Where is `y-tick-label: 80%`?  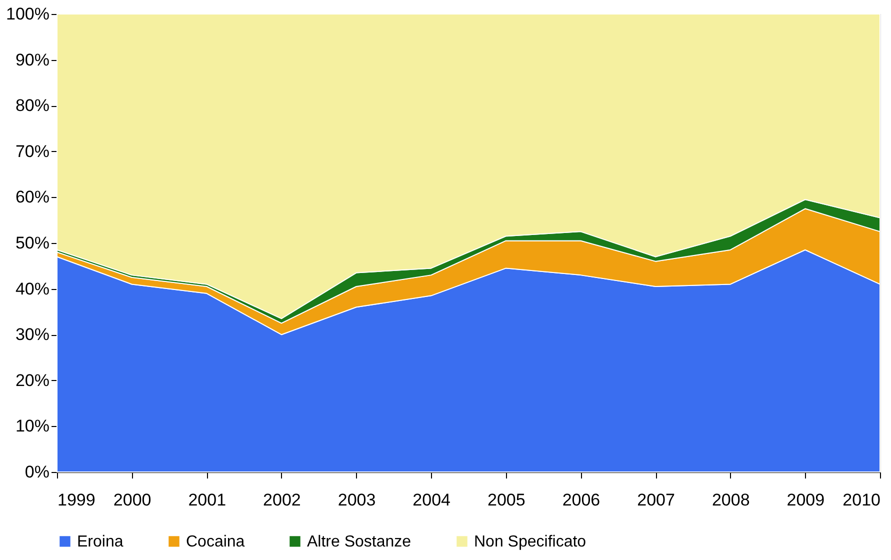
y-tick-label: 80% is located at coordinates (32, 106).